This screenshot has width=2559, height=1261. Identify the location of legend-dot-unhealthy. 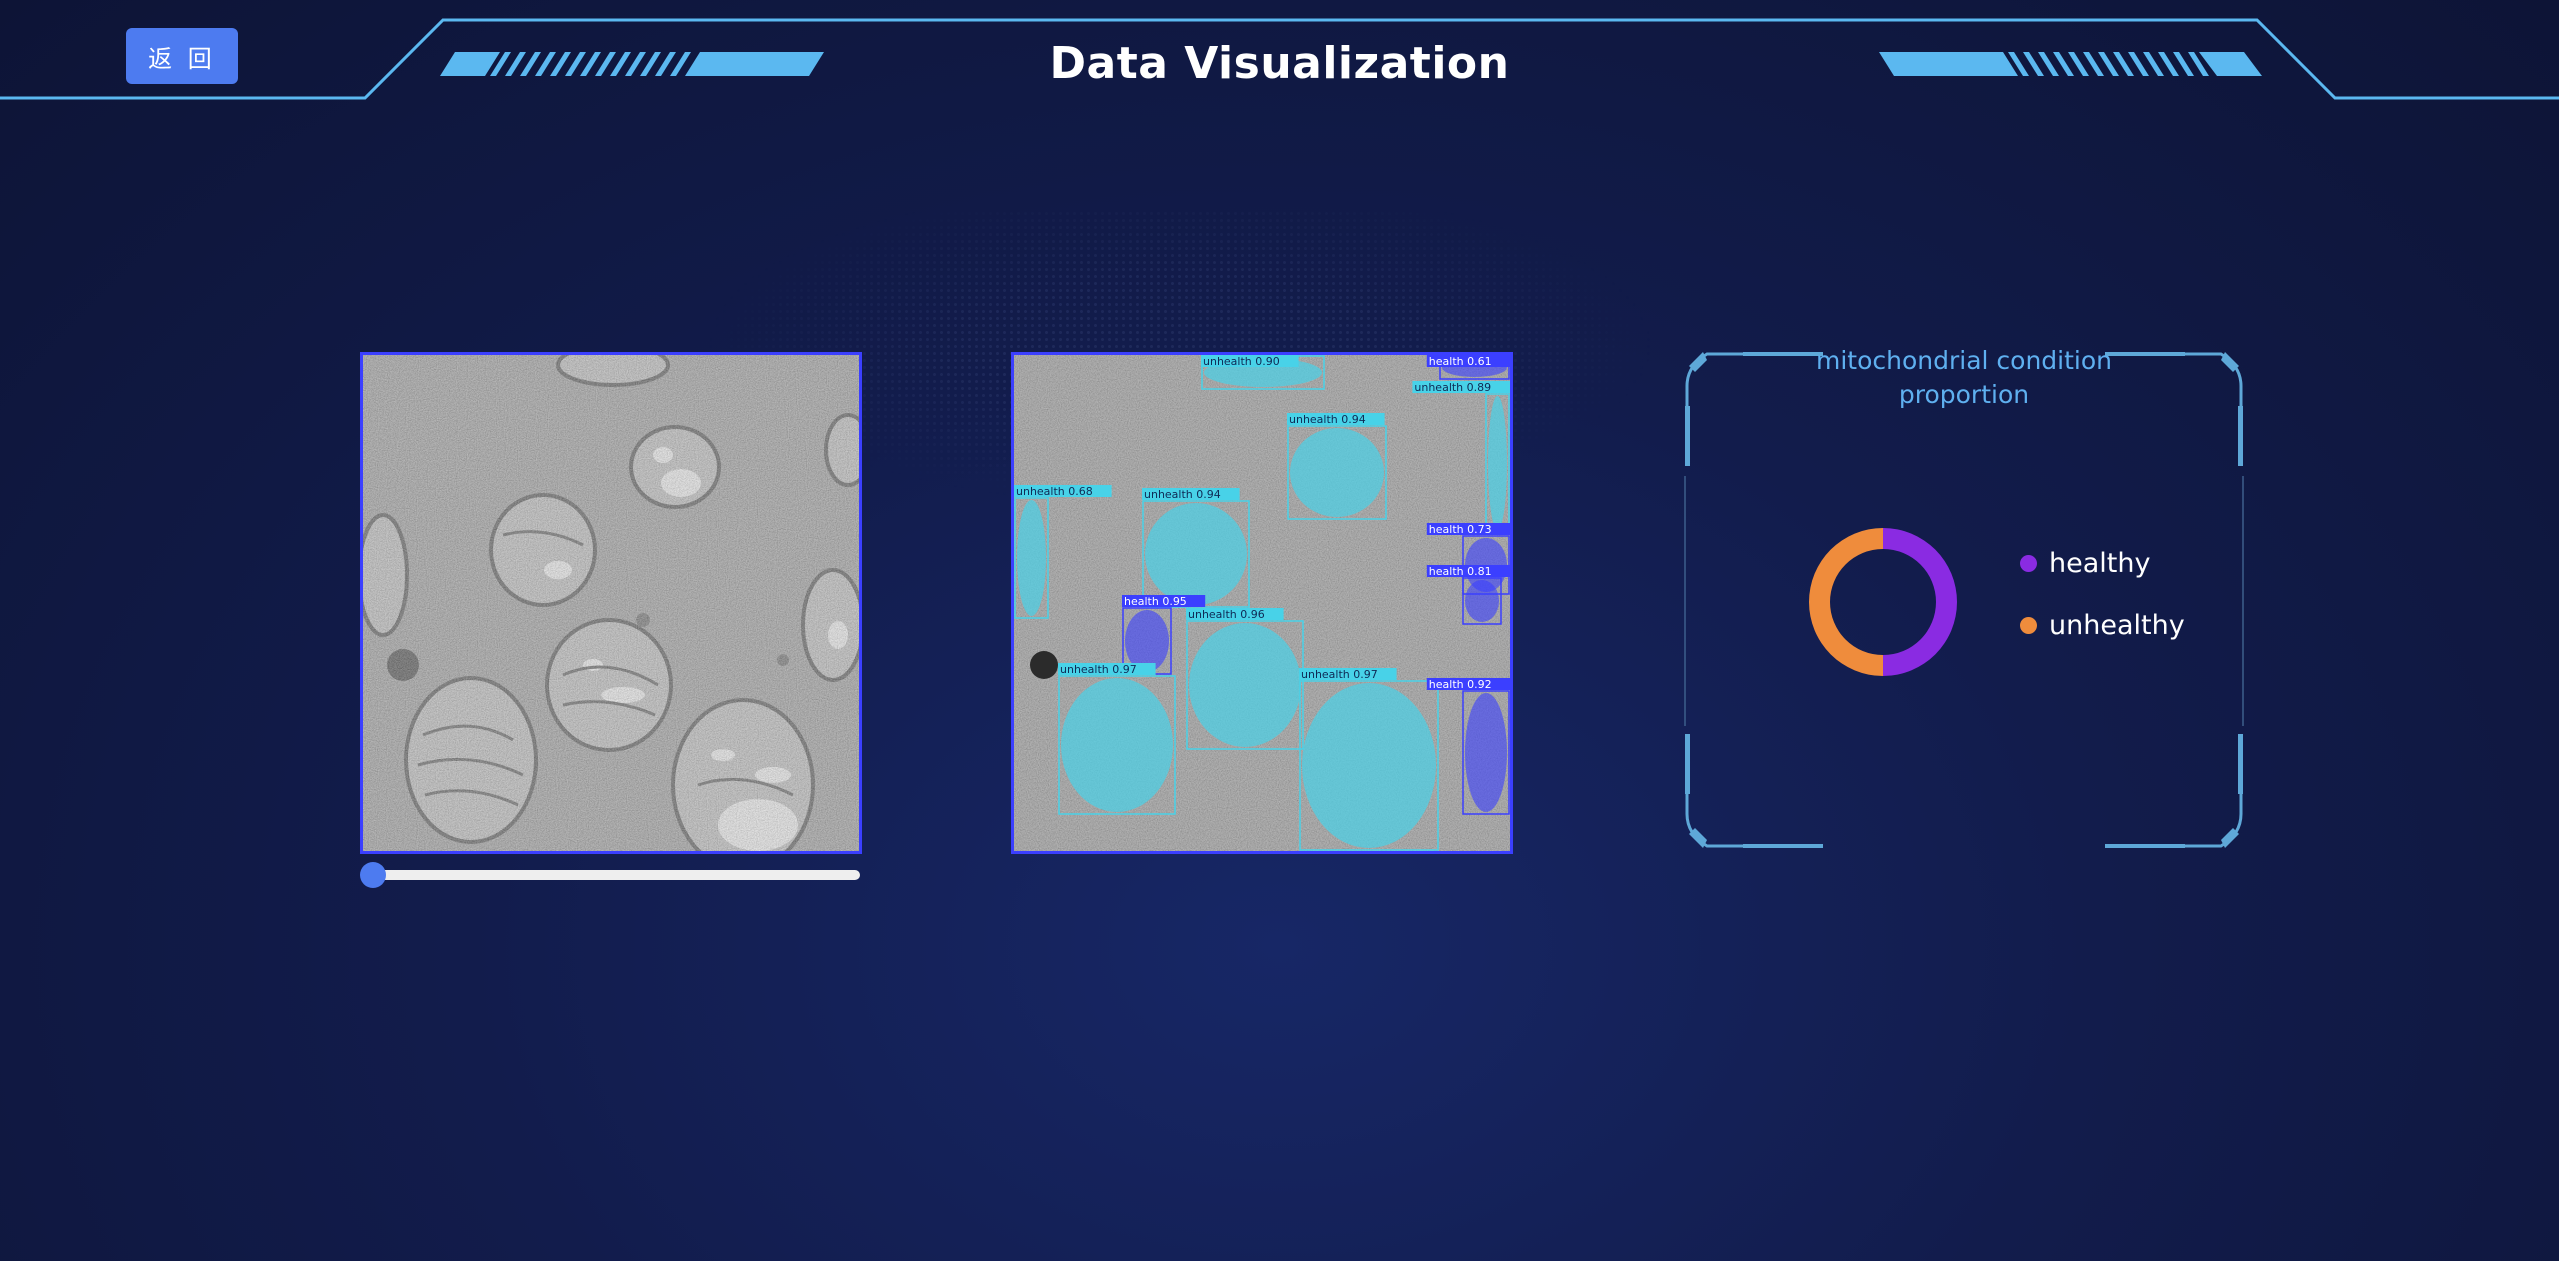
(2028, 625).